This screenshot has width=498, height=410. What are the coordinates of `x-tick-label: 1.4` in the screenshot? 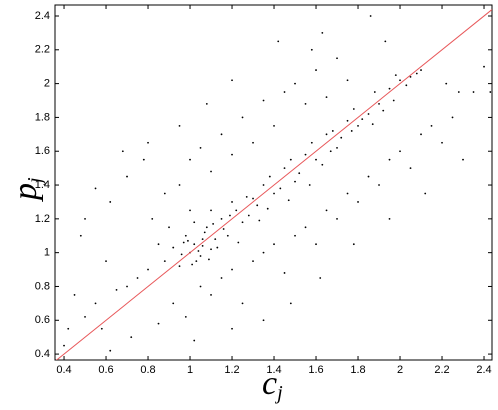 It's located at (273, 370).